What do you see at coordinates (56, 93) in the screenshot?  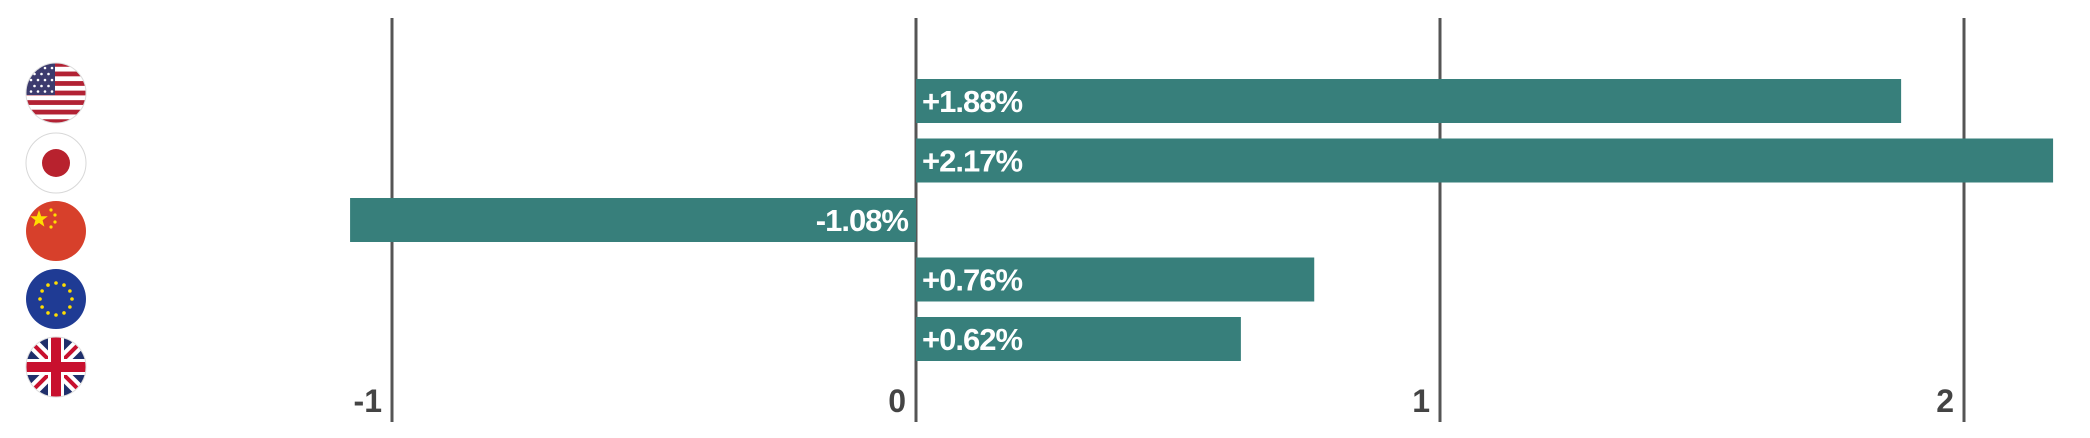 I see `us-flag-icon` at bounding box center [56, 93].